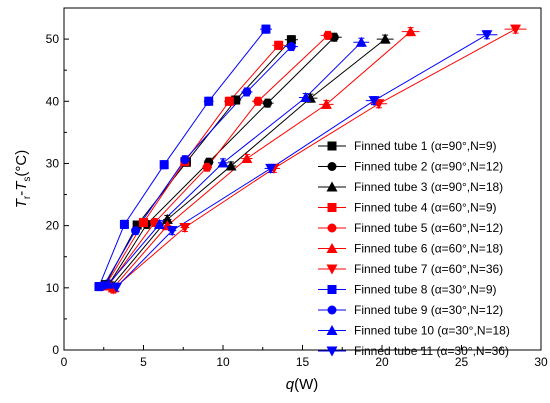 This screenshot has height=403, width=550. Describe the element at coordinates (428, 167) in the screenshot. I see `legend-label: Finned tube 2 (α=90°,N=12)` at that location.